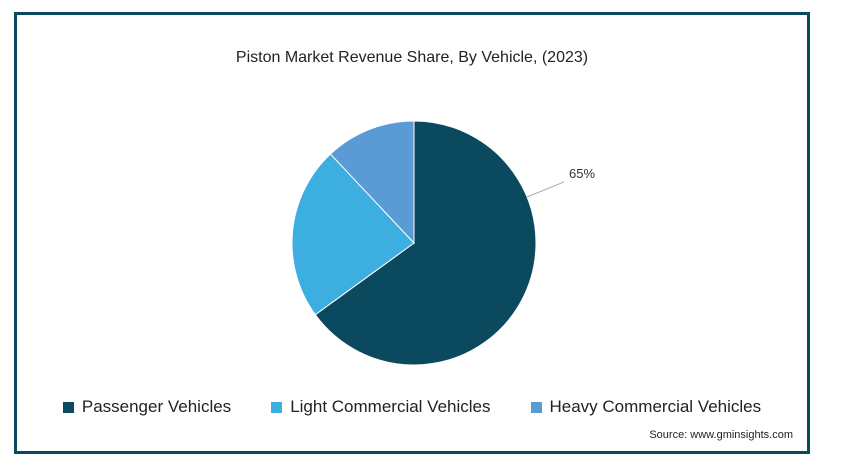  I want to click on legend-item-1: Light Commercial Vehicles, so click(381, 407).